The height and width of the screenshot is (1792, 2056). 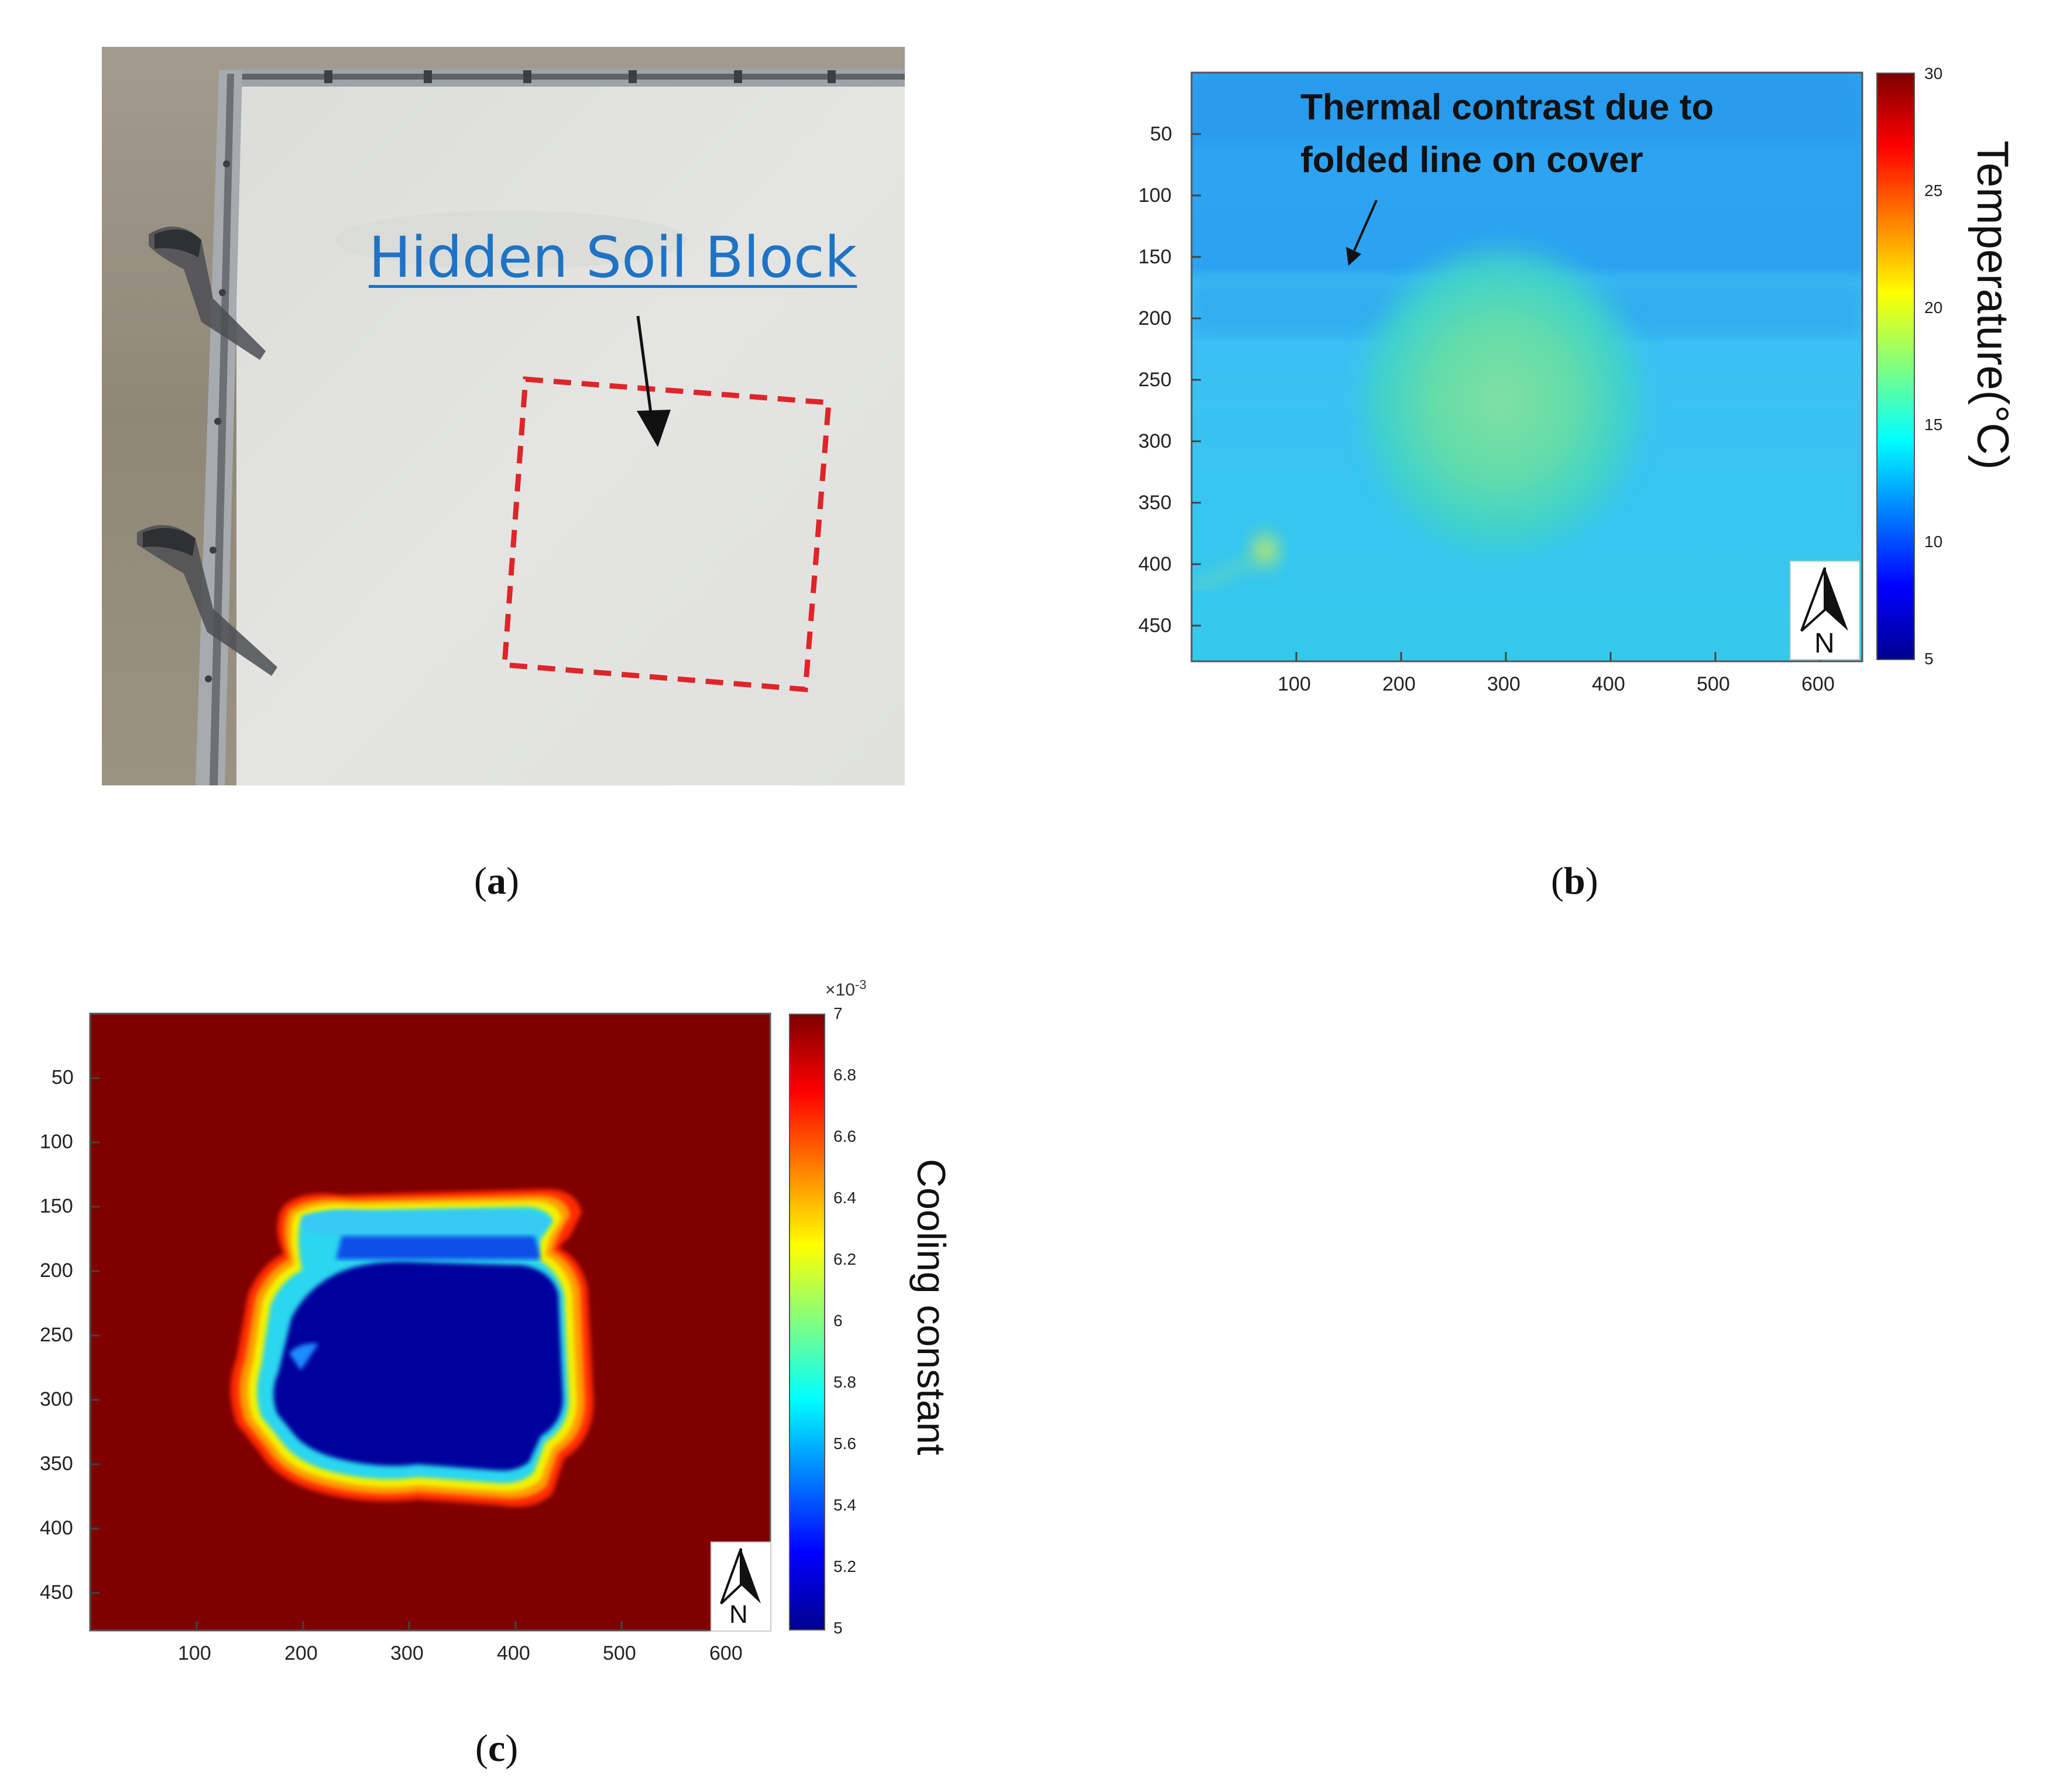 I want to click on y-tick-c: 350, so click(x=56, y=1464).